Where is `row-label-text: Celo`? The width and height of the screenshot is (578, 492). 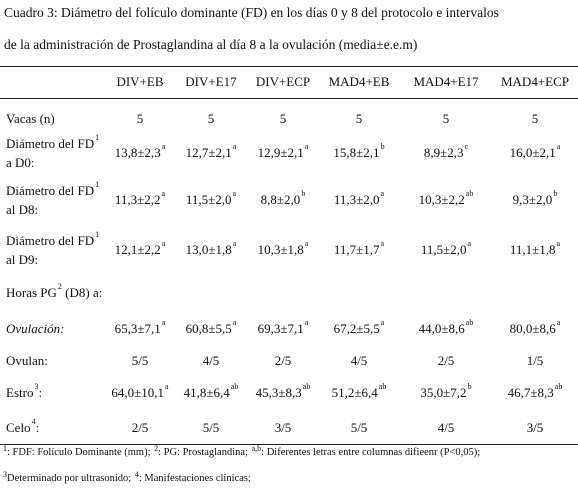 row-label-text: Celo is located at coordinates (18, 427).